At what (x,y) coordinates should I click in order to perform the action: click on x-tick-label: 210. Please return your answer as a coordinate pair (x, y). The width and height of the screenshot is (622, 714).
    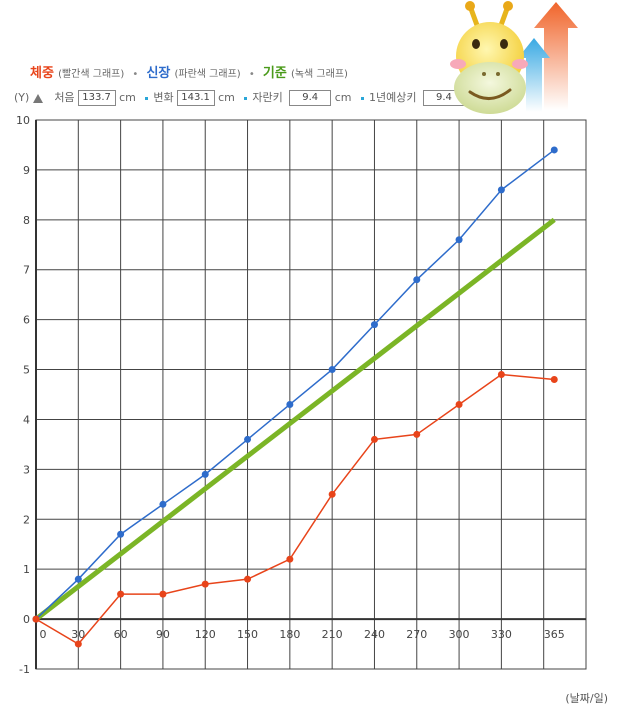
    Looking at the image, I should click on (332, 634).